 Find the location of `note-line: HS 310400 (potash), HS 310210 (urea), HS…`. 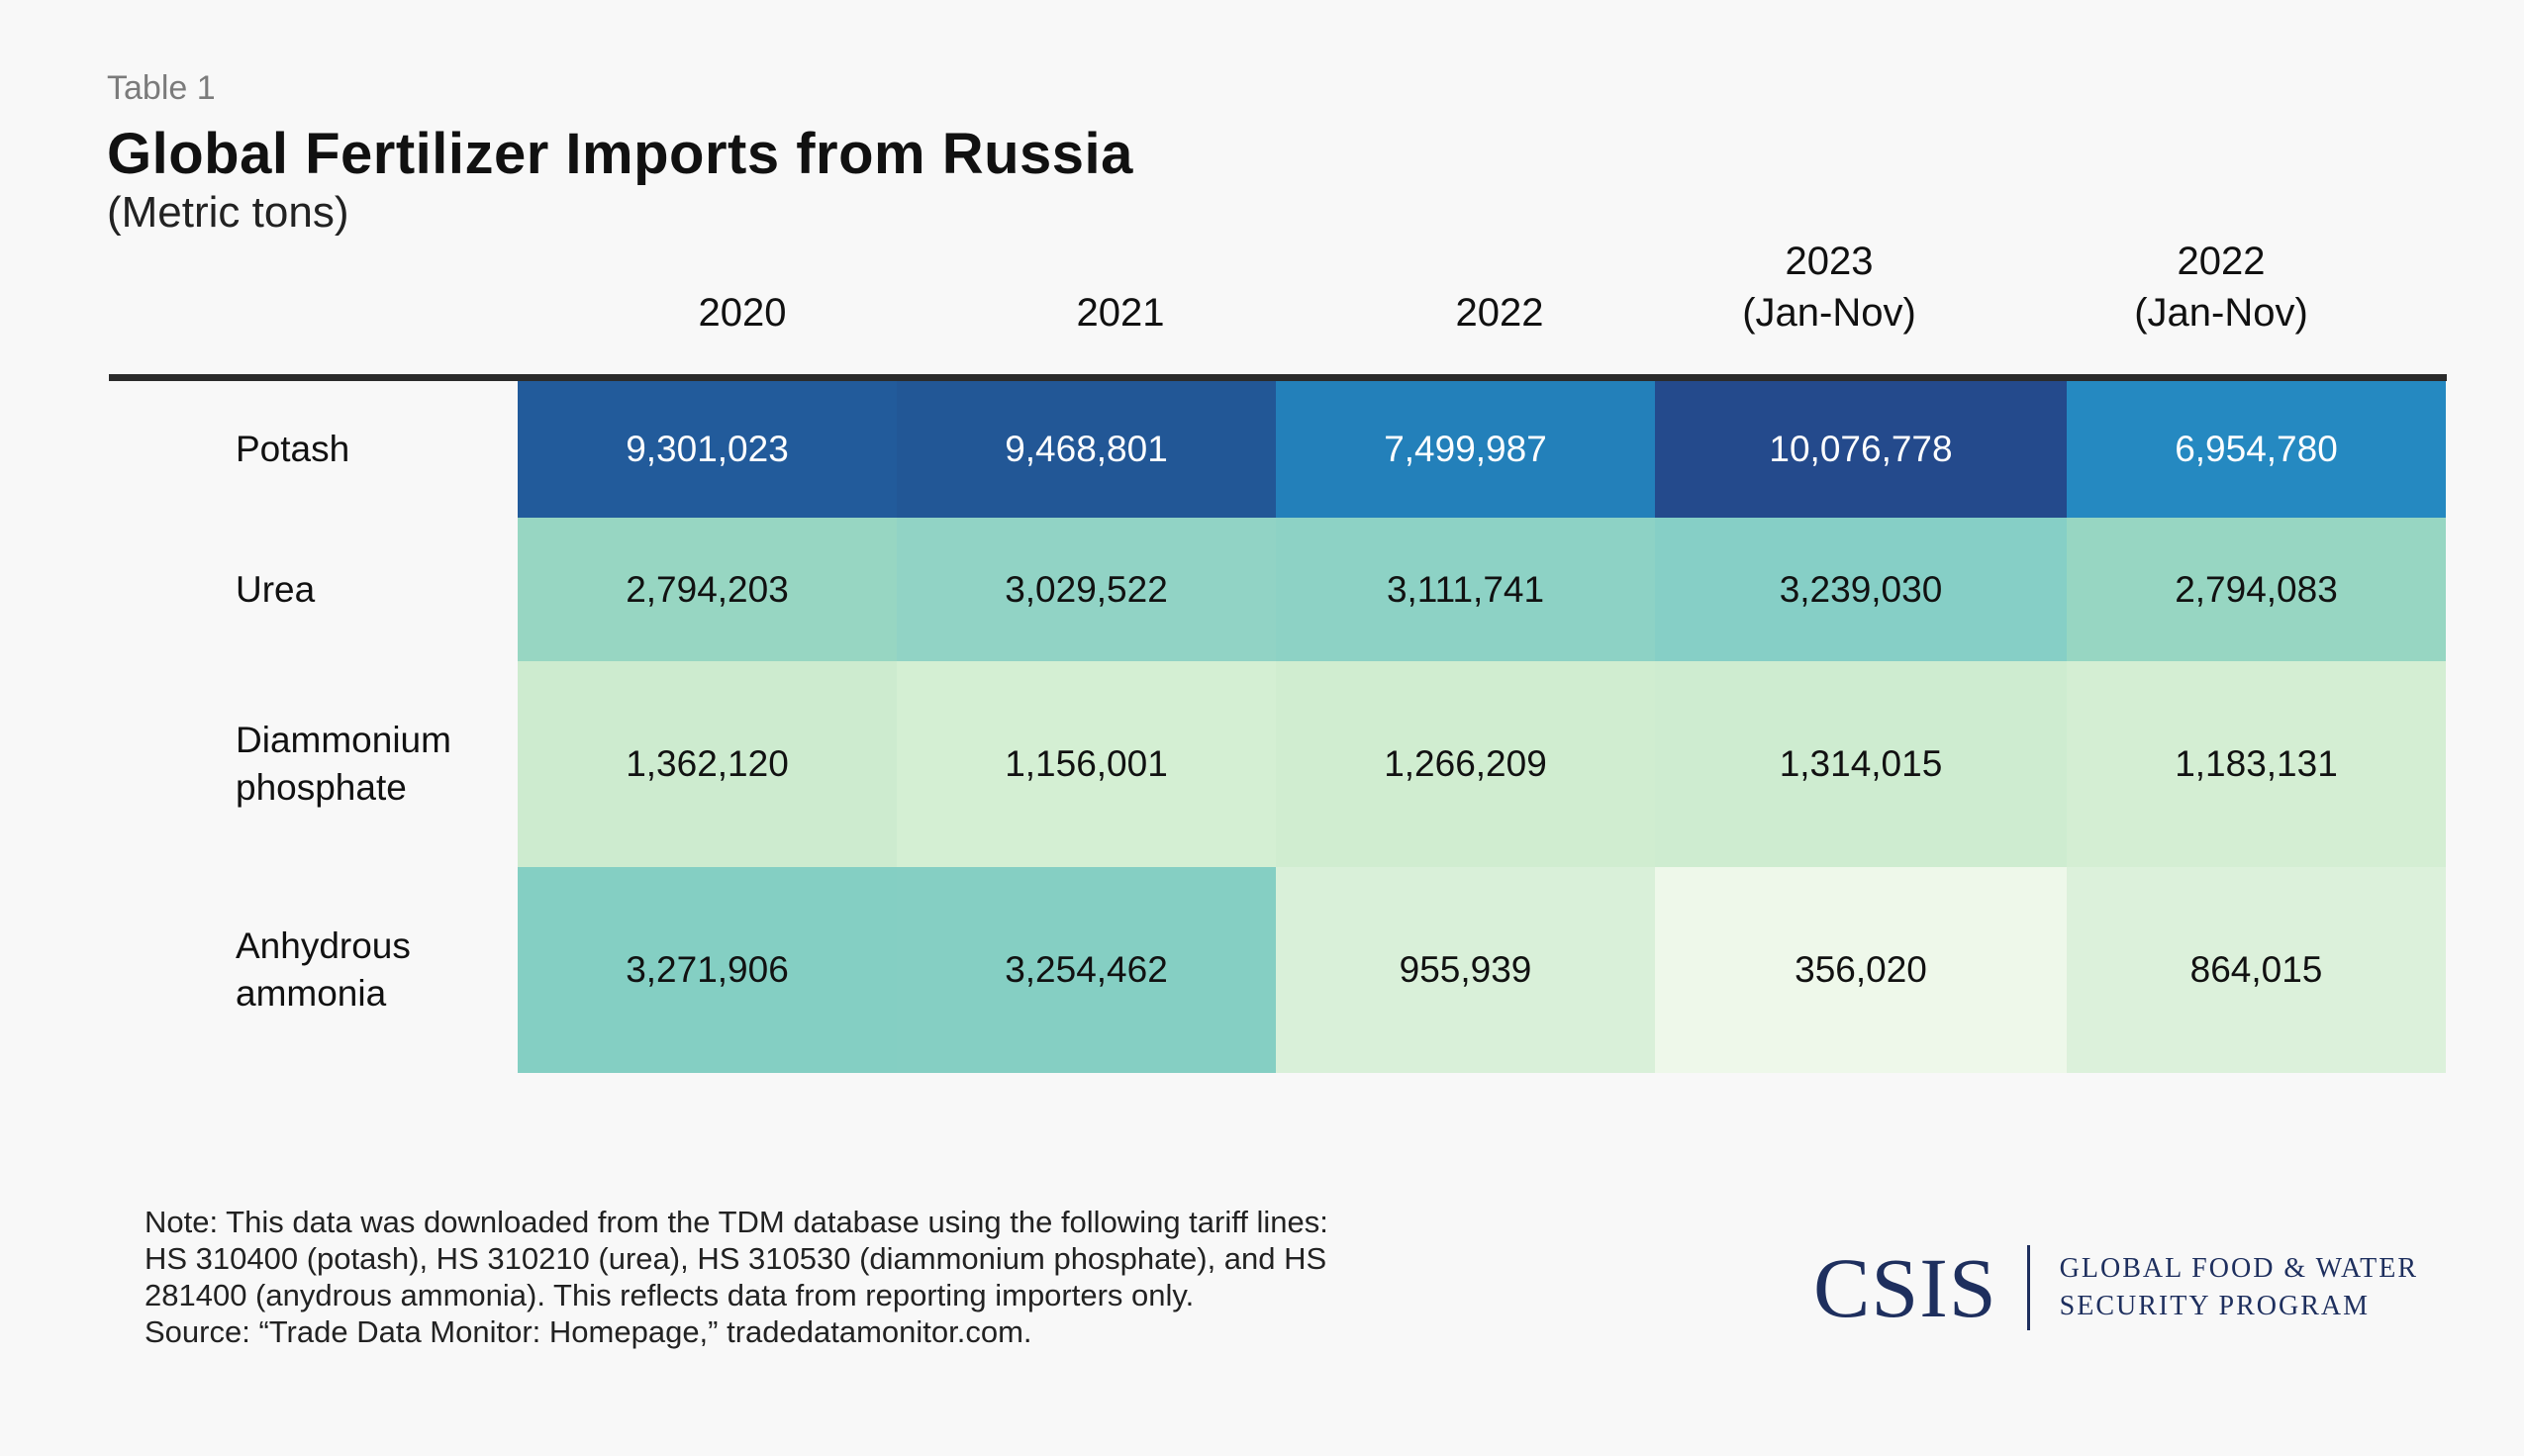

note-line: HS 310400 (potash), HS 310210 (urea), HS… is located at coordinates (736, 1258).